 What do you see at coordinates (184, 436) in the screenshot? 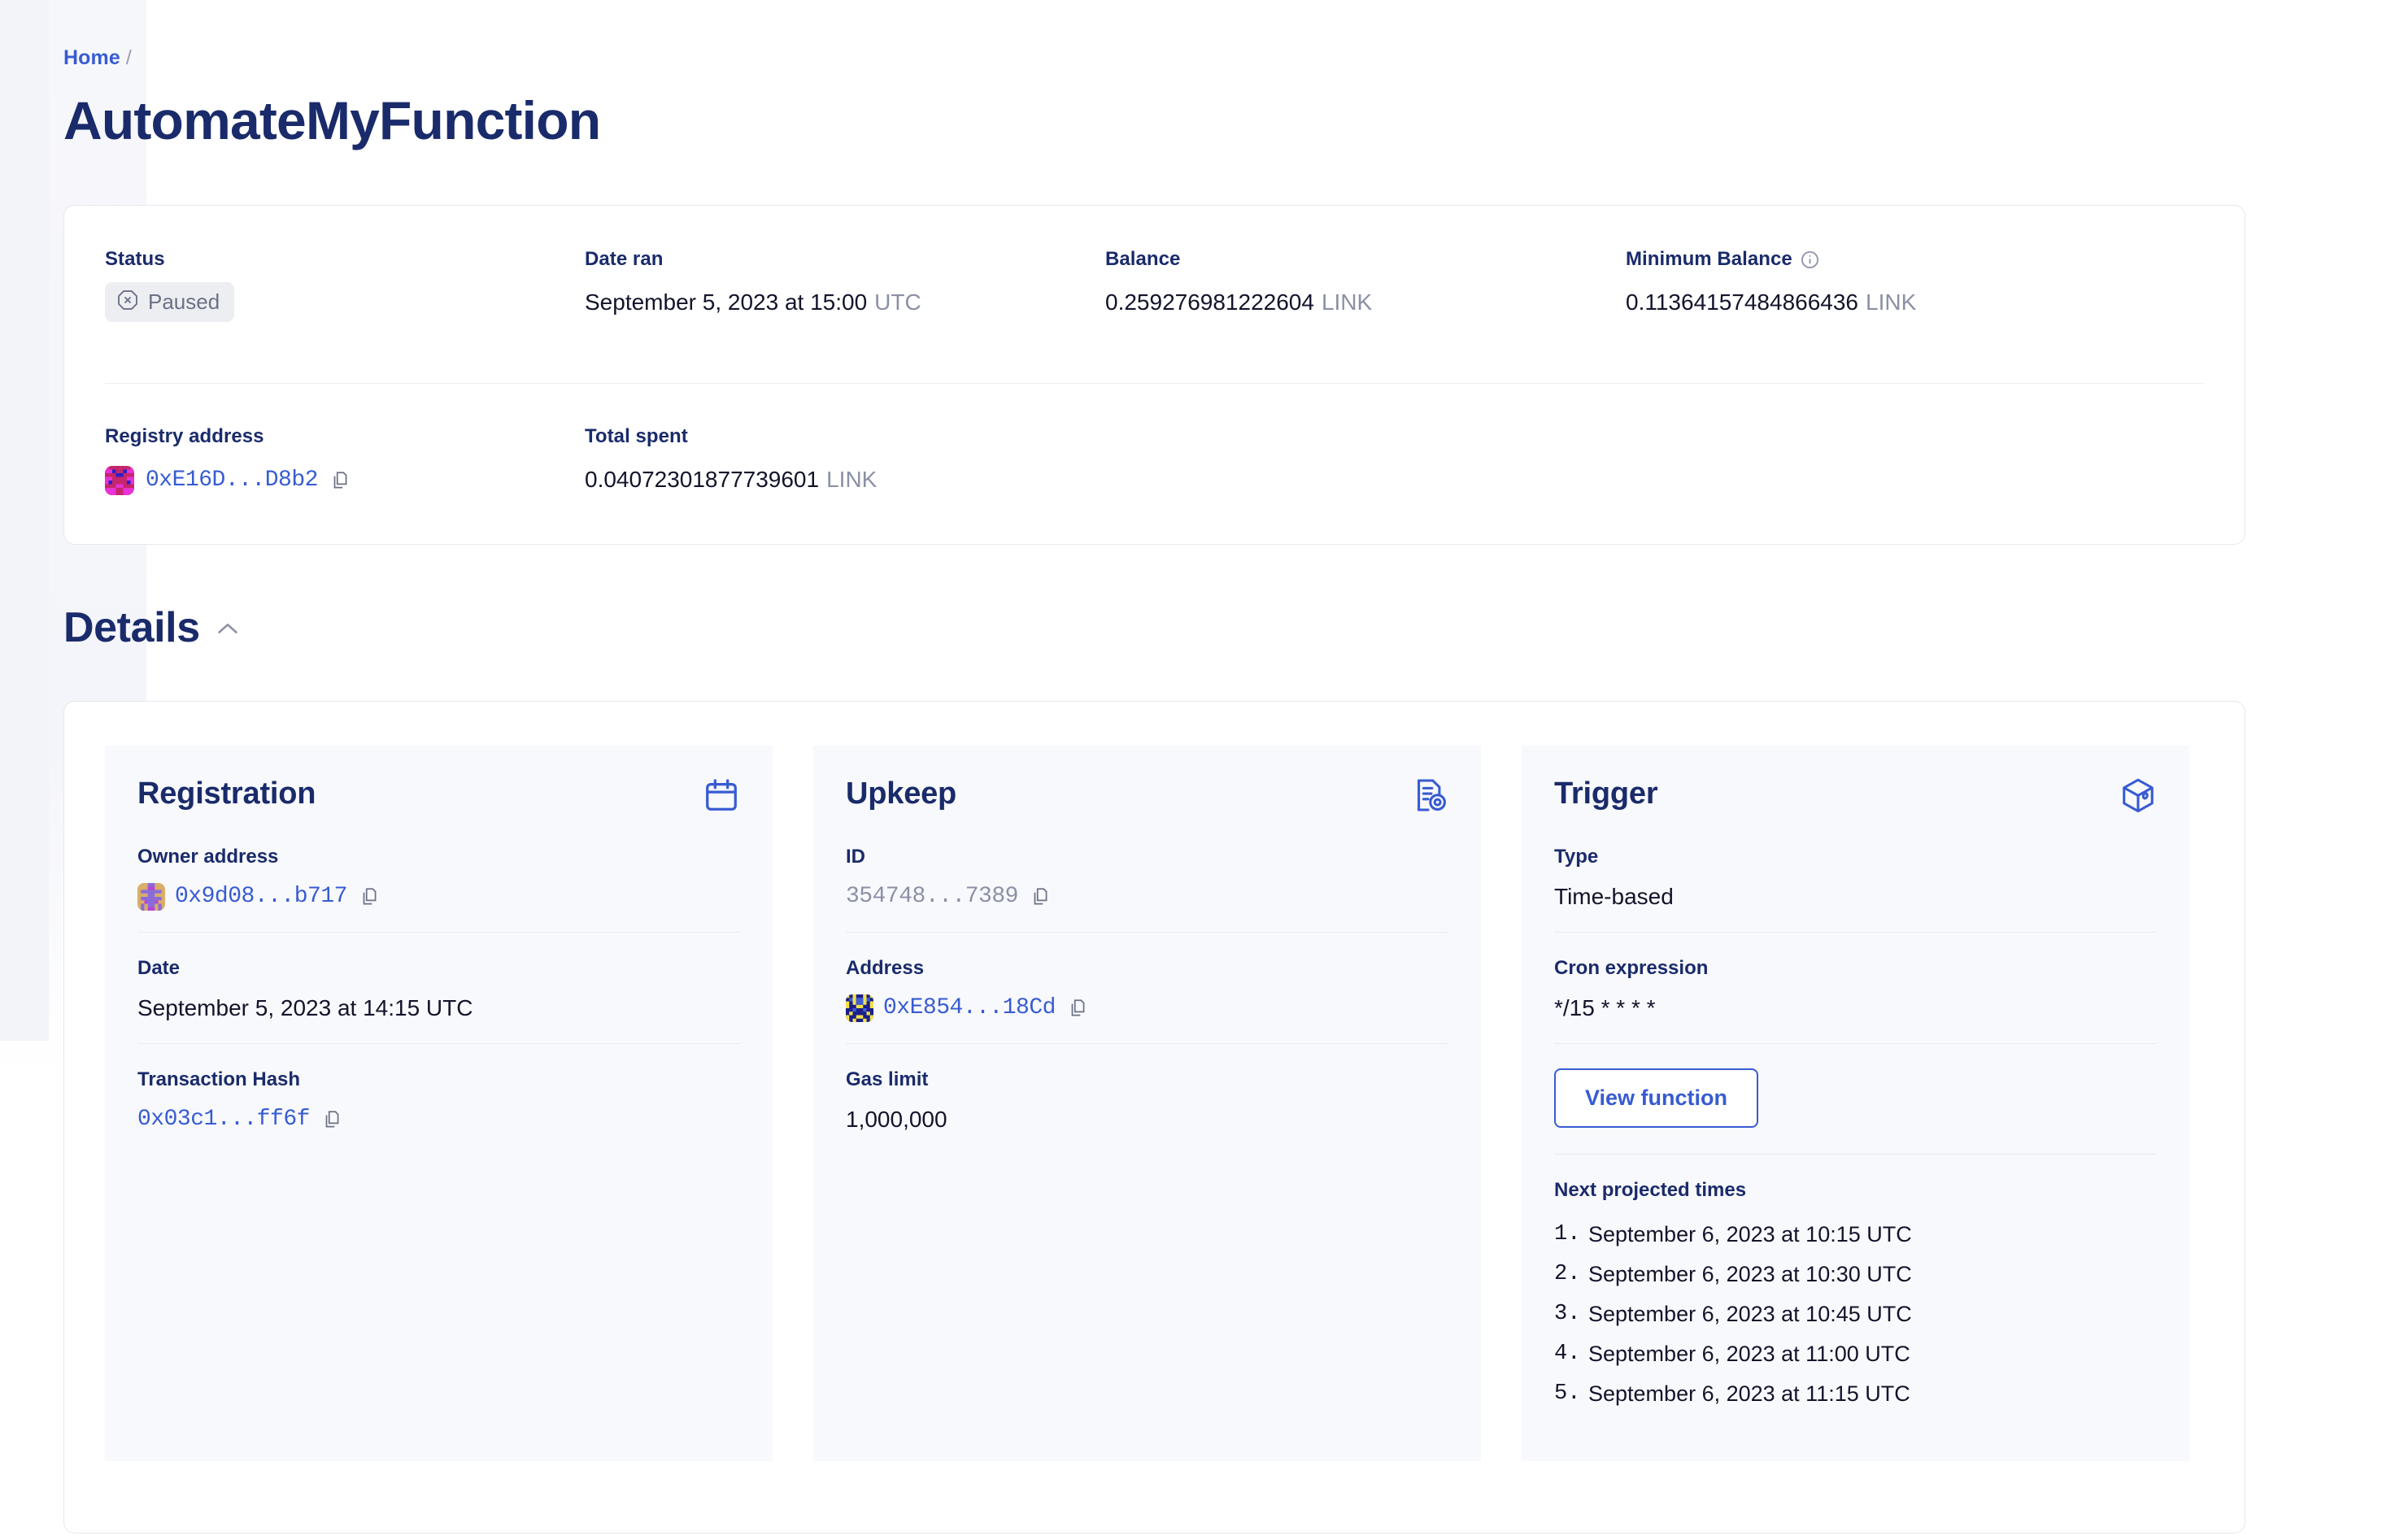
I see `registry-address-label: Registry address` at bounding box center [184, 436].